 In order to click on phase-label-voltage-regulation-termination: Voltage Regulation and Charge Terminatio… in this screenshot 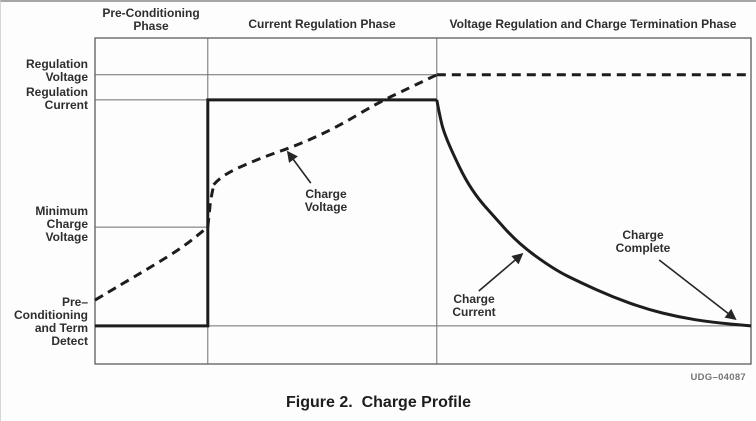, I will do `click(593, 24)`.